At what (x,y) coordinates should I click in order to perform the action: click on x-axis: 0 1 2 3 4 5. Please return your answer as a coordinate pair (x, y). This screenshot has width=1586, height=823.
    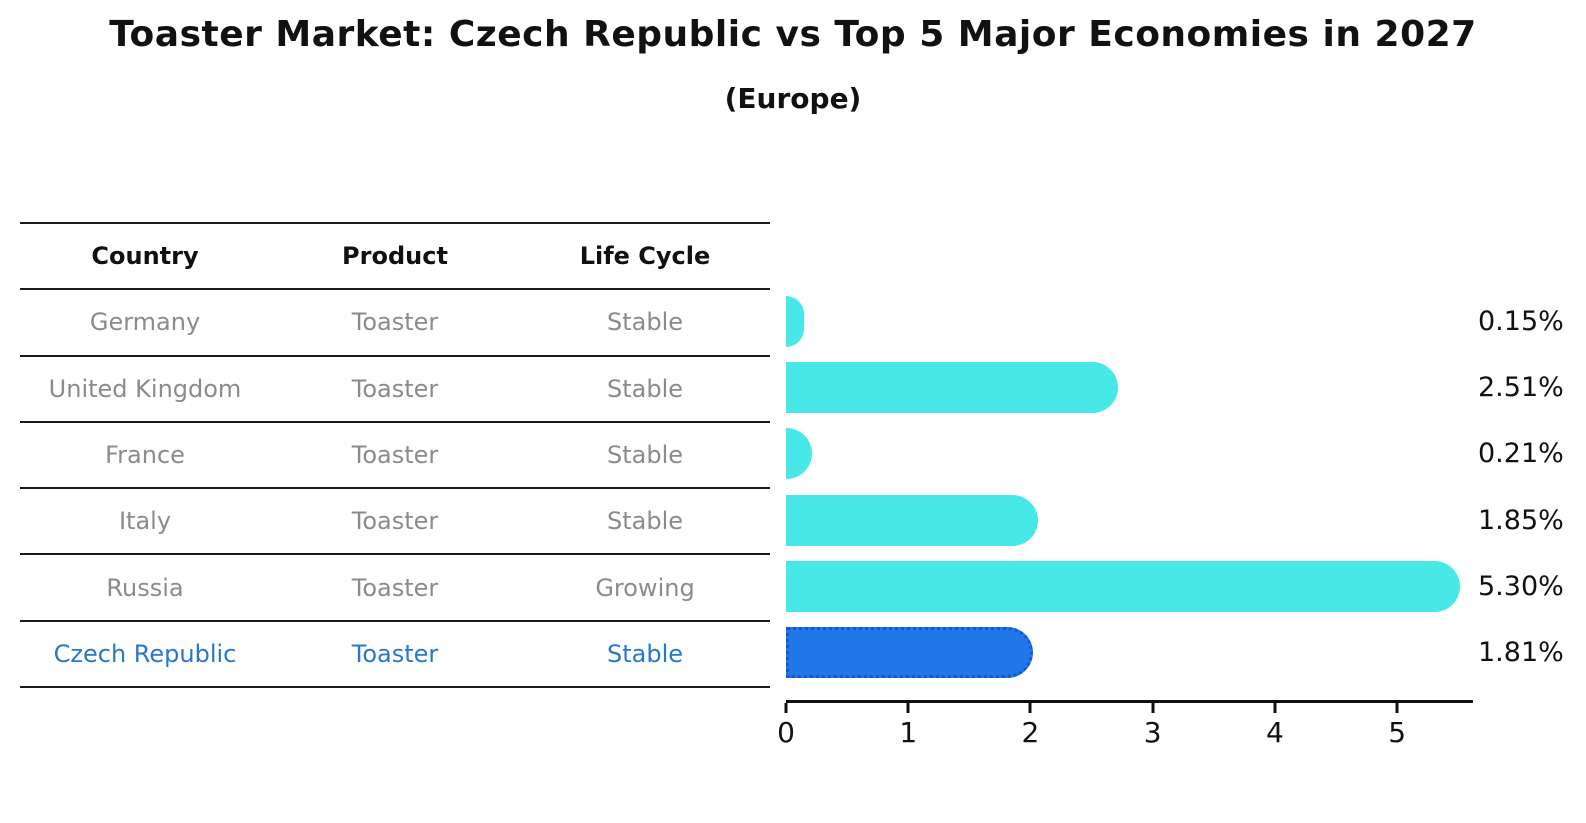
    Looking at the image, I should click on (1125, 730).